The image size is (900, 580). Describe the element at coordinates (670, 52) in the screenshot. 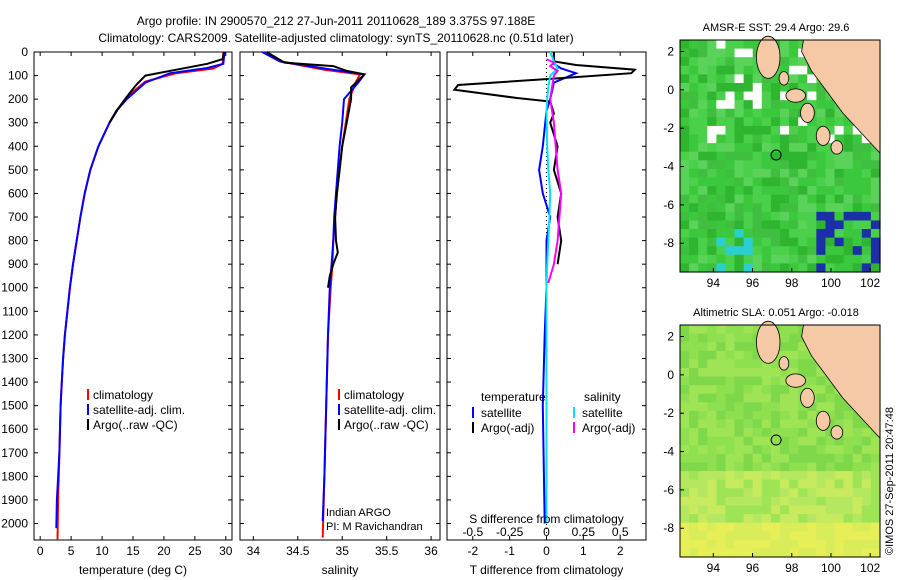

I see `map-y-tick-label: 2` at that location.